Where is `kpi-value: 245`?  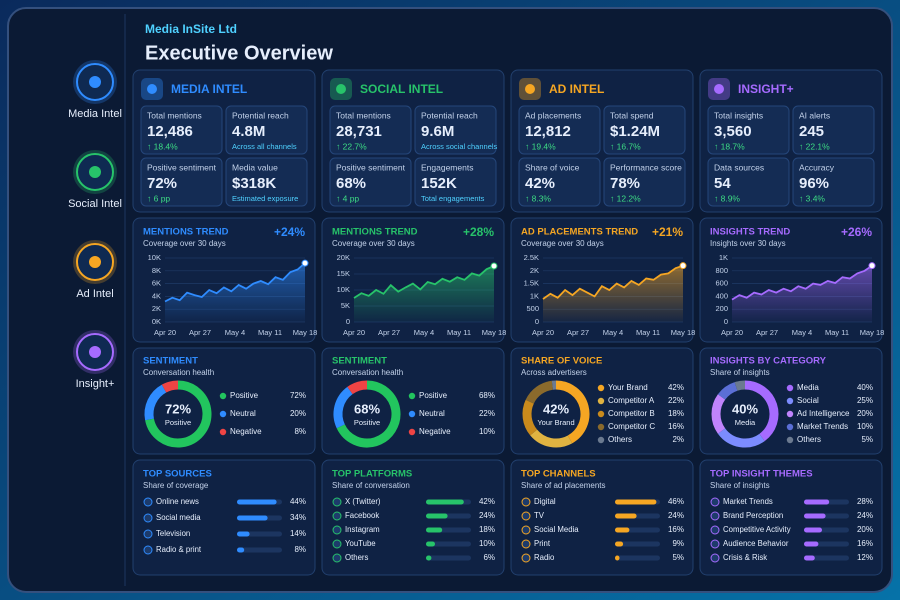
kpi-value: 245 is located at coordinates (811, 131).